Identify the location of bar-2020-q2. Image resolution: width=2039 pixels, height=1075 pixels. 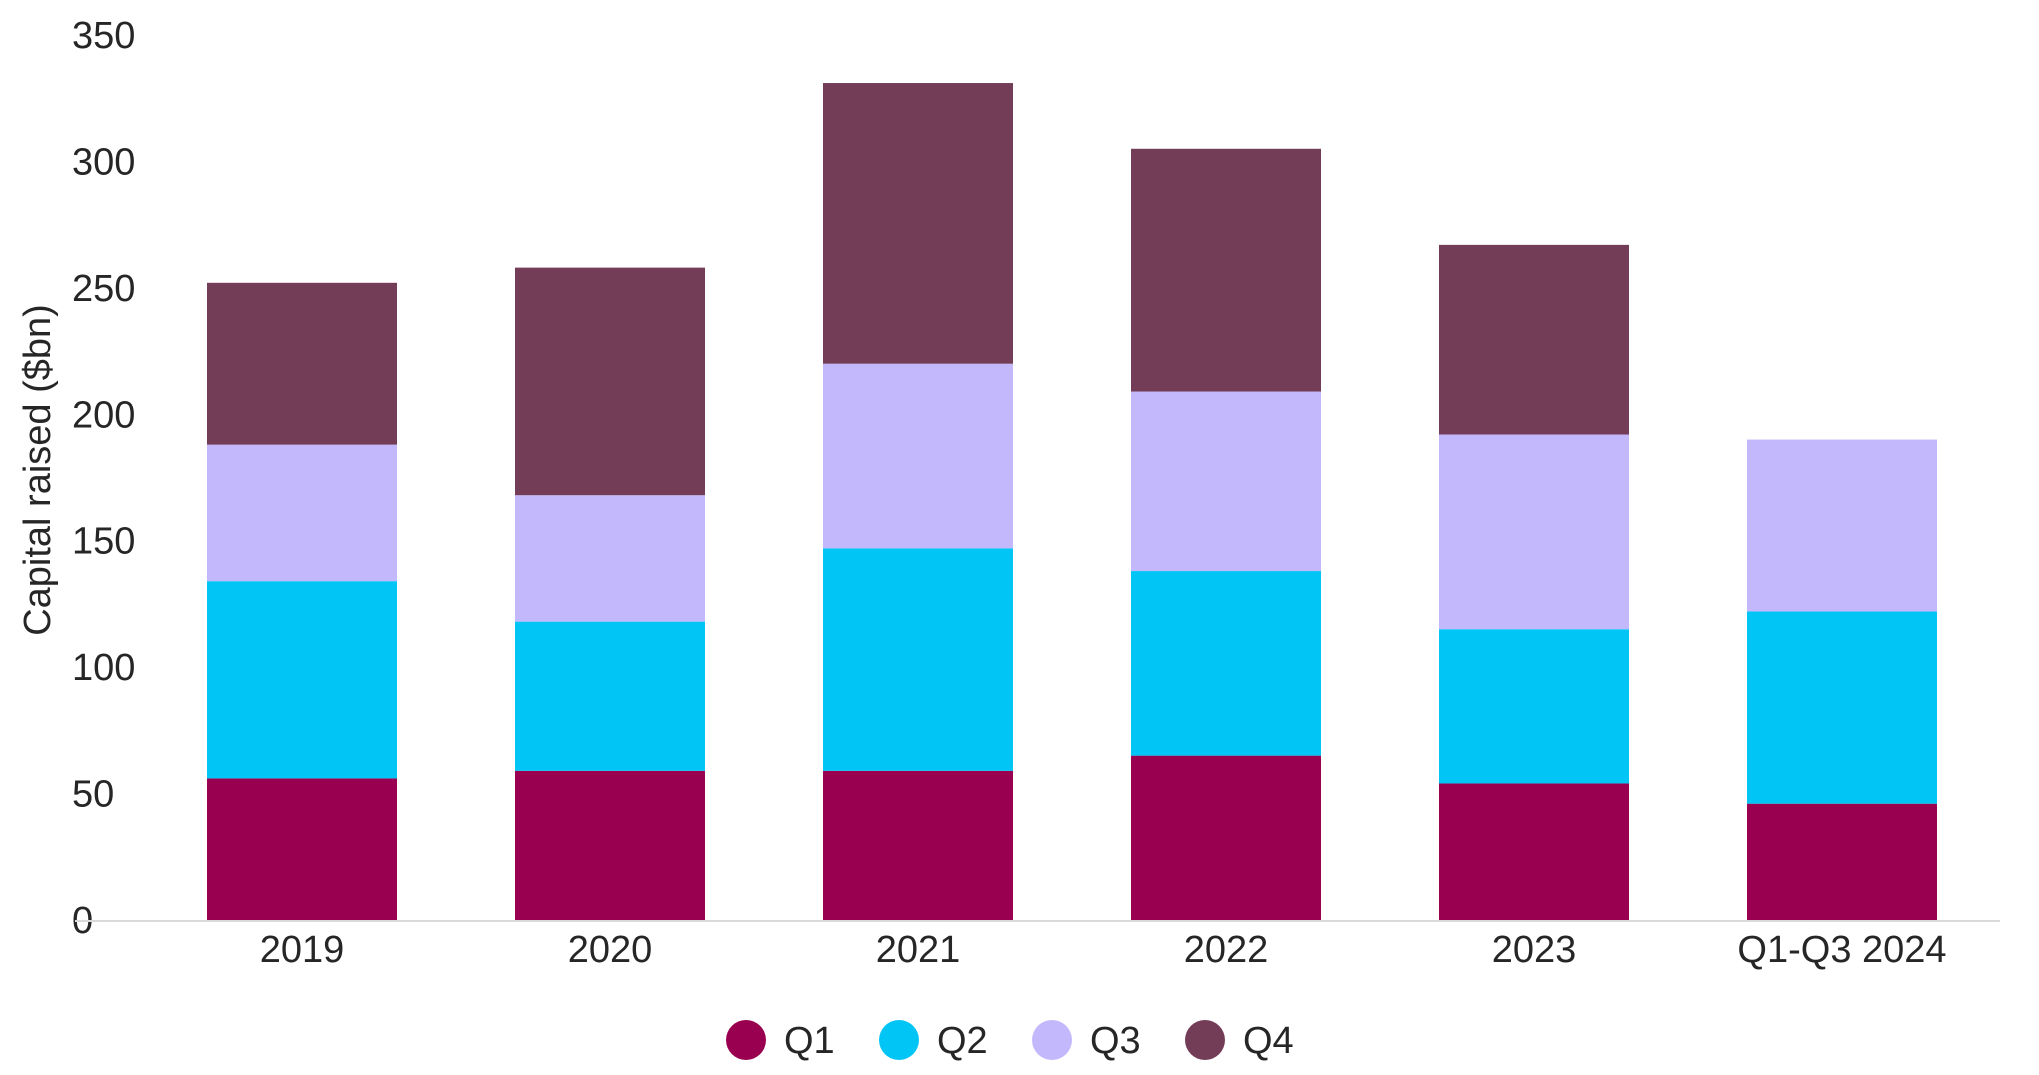
(610, 696).